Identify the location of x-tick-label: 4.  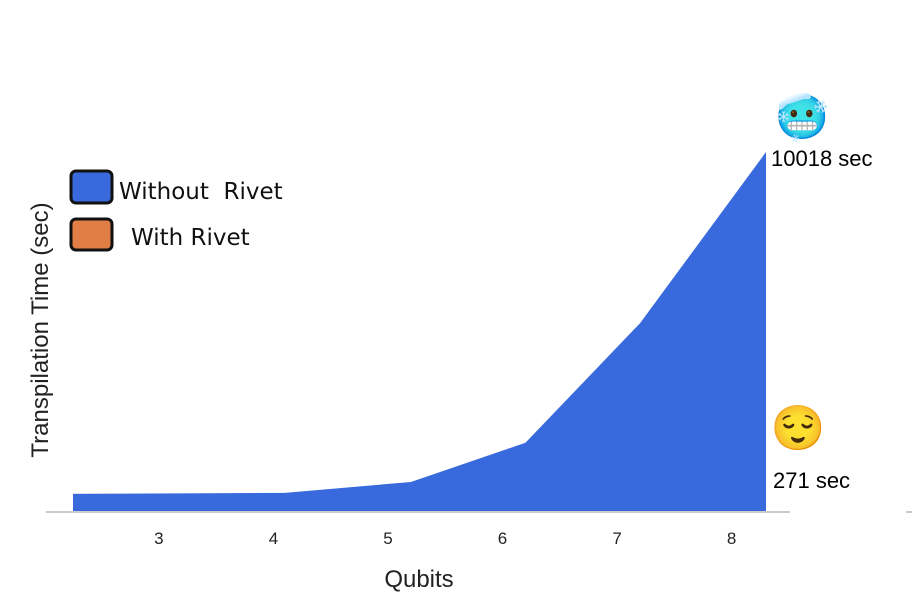
(273, 538).